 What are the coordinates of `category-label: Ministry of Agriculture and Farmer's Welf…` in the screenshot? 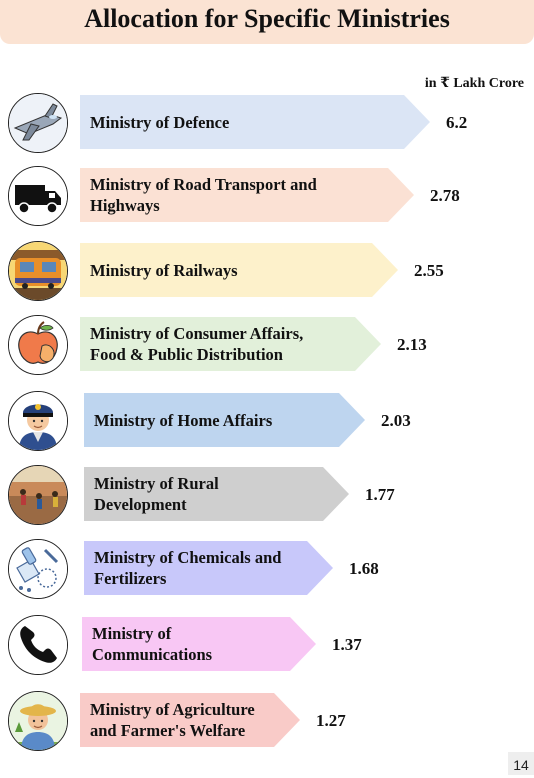 It's located at (172, 720).